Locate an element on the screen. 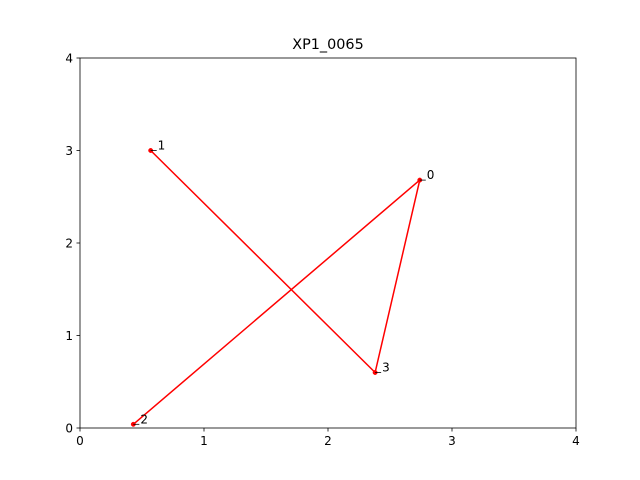 This screenshot has width=640, height=480. point-label-1: 1 is located at coordinates (162, 146).